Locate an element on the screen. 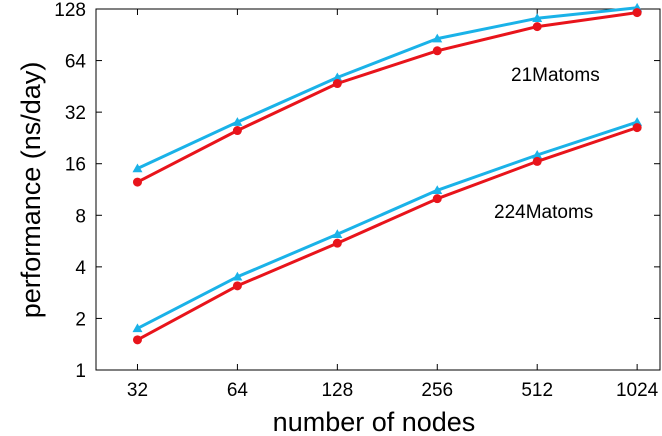  x-tick-label: 128 is located at coordinates (337, 390).